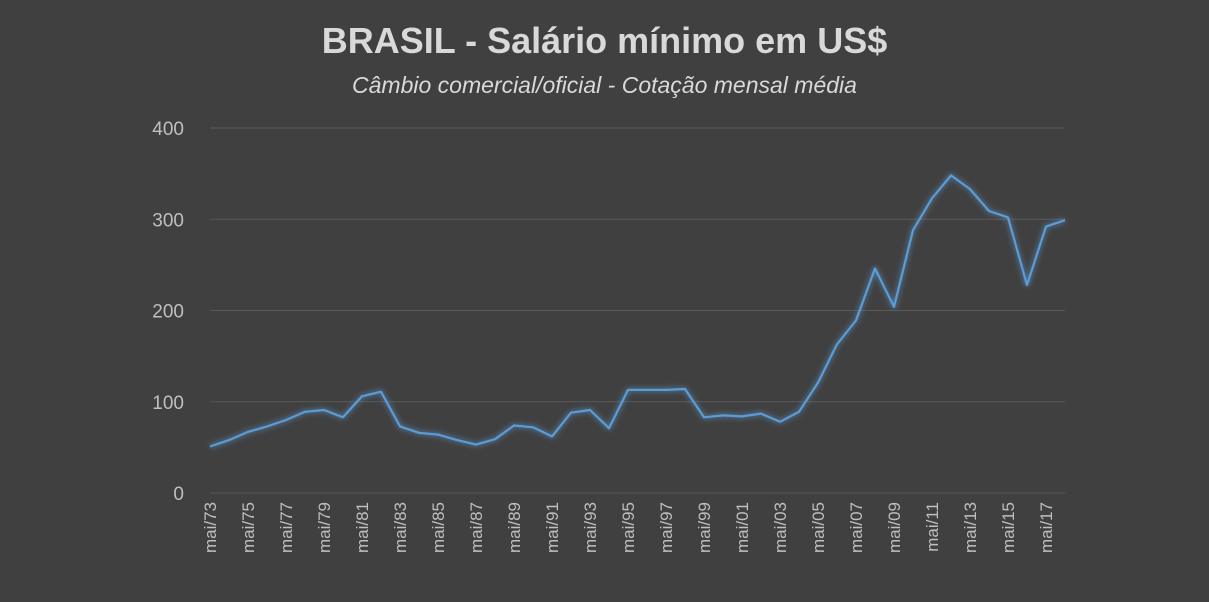 Image resolution: width=1209 pixels, height=602 pixels. I want to click on x-tick-label: mai/75, so click(248, 527).